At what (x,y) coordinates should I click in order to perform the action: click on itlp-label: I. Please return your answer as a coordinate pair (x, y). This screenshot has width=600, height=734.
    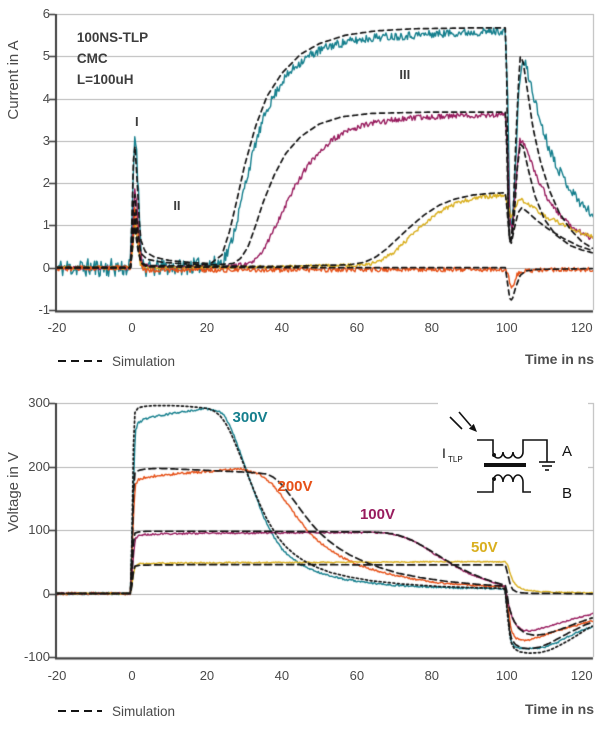
    Looking at the image, I should click on (444, 453).